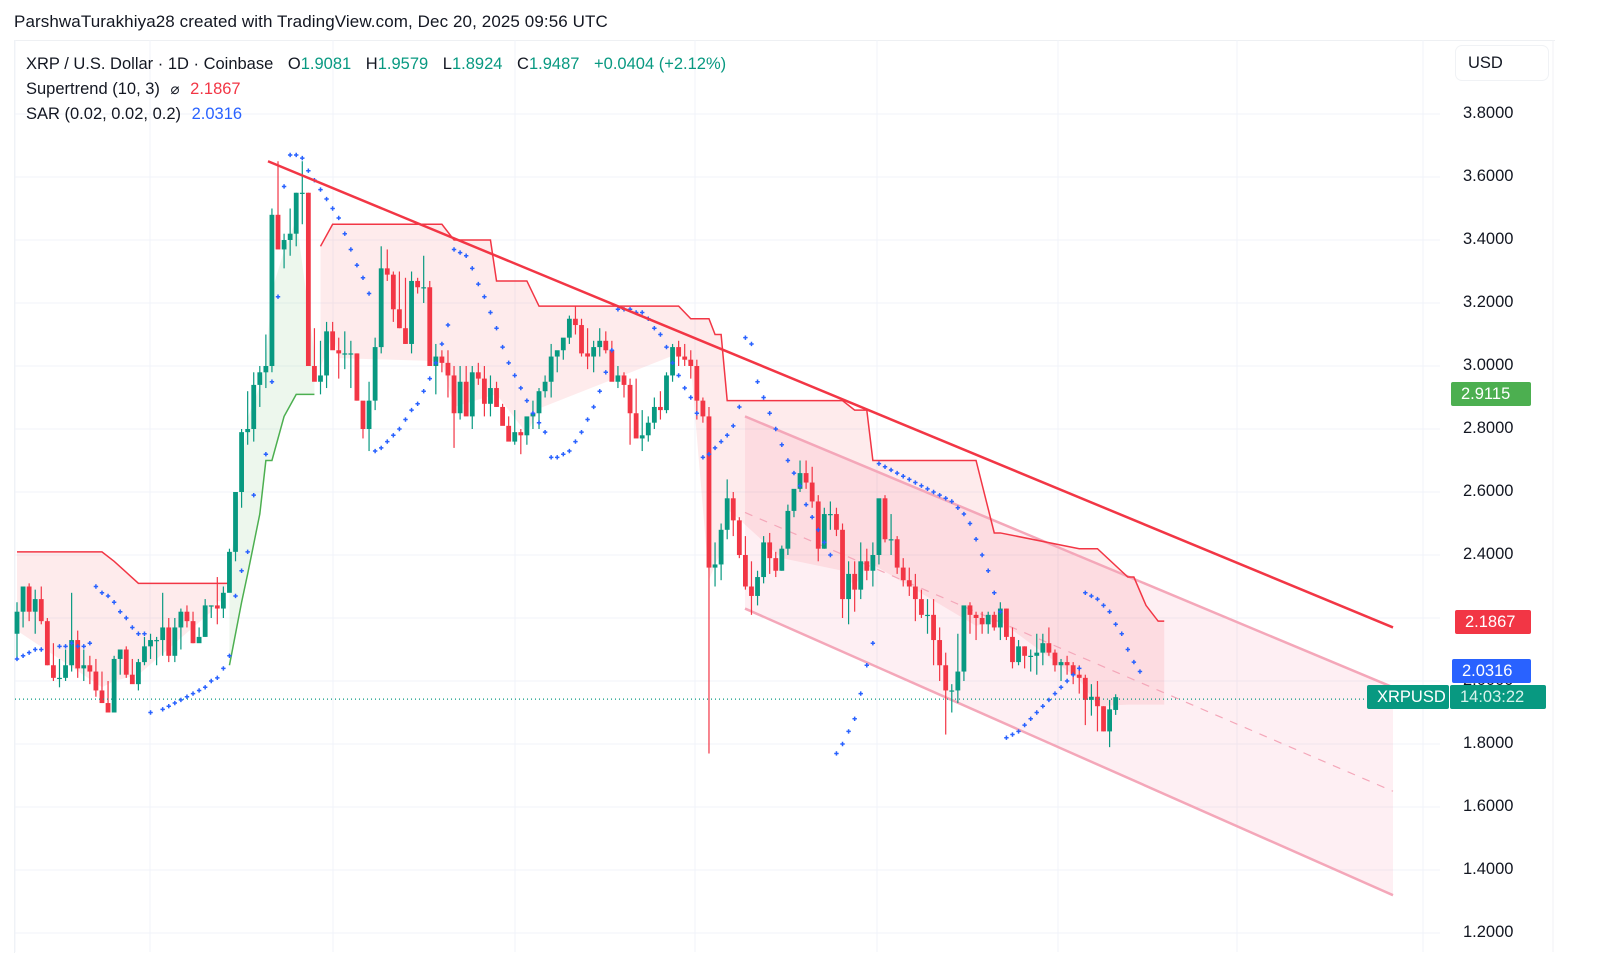  What do you see at coordinates (215, 89) in the screenshot?
I see `supertrend-value: 2.1867` at bounding box center [215, 89].